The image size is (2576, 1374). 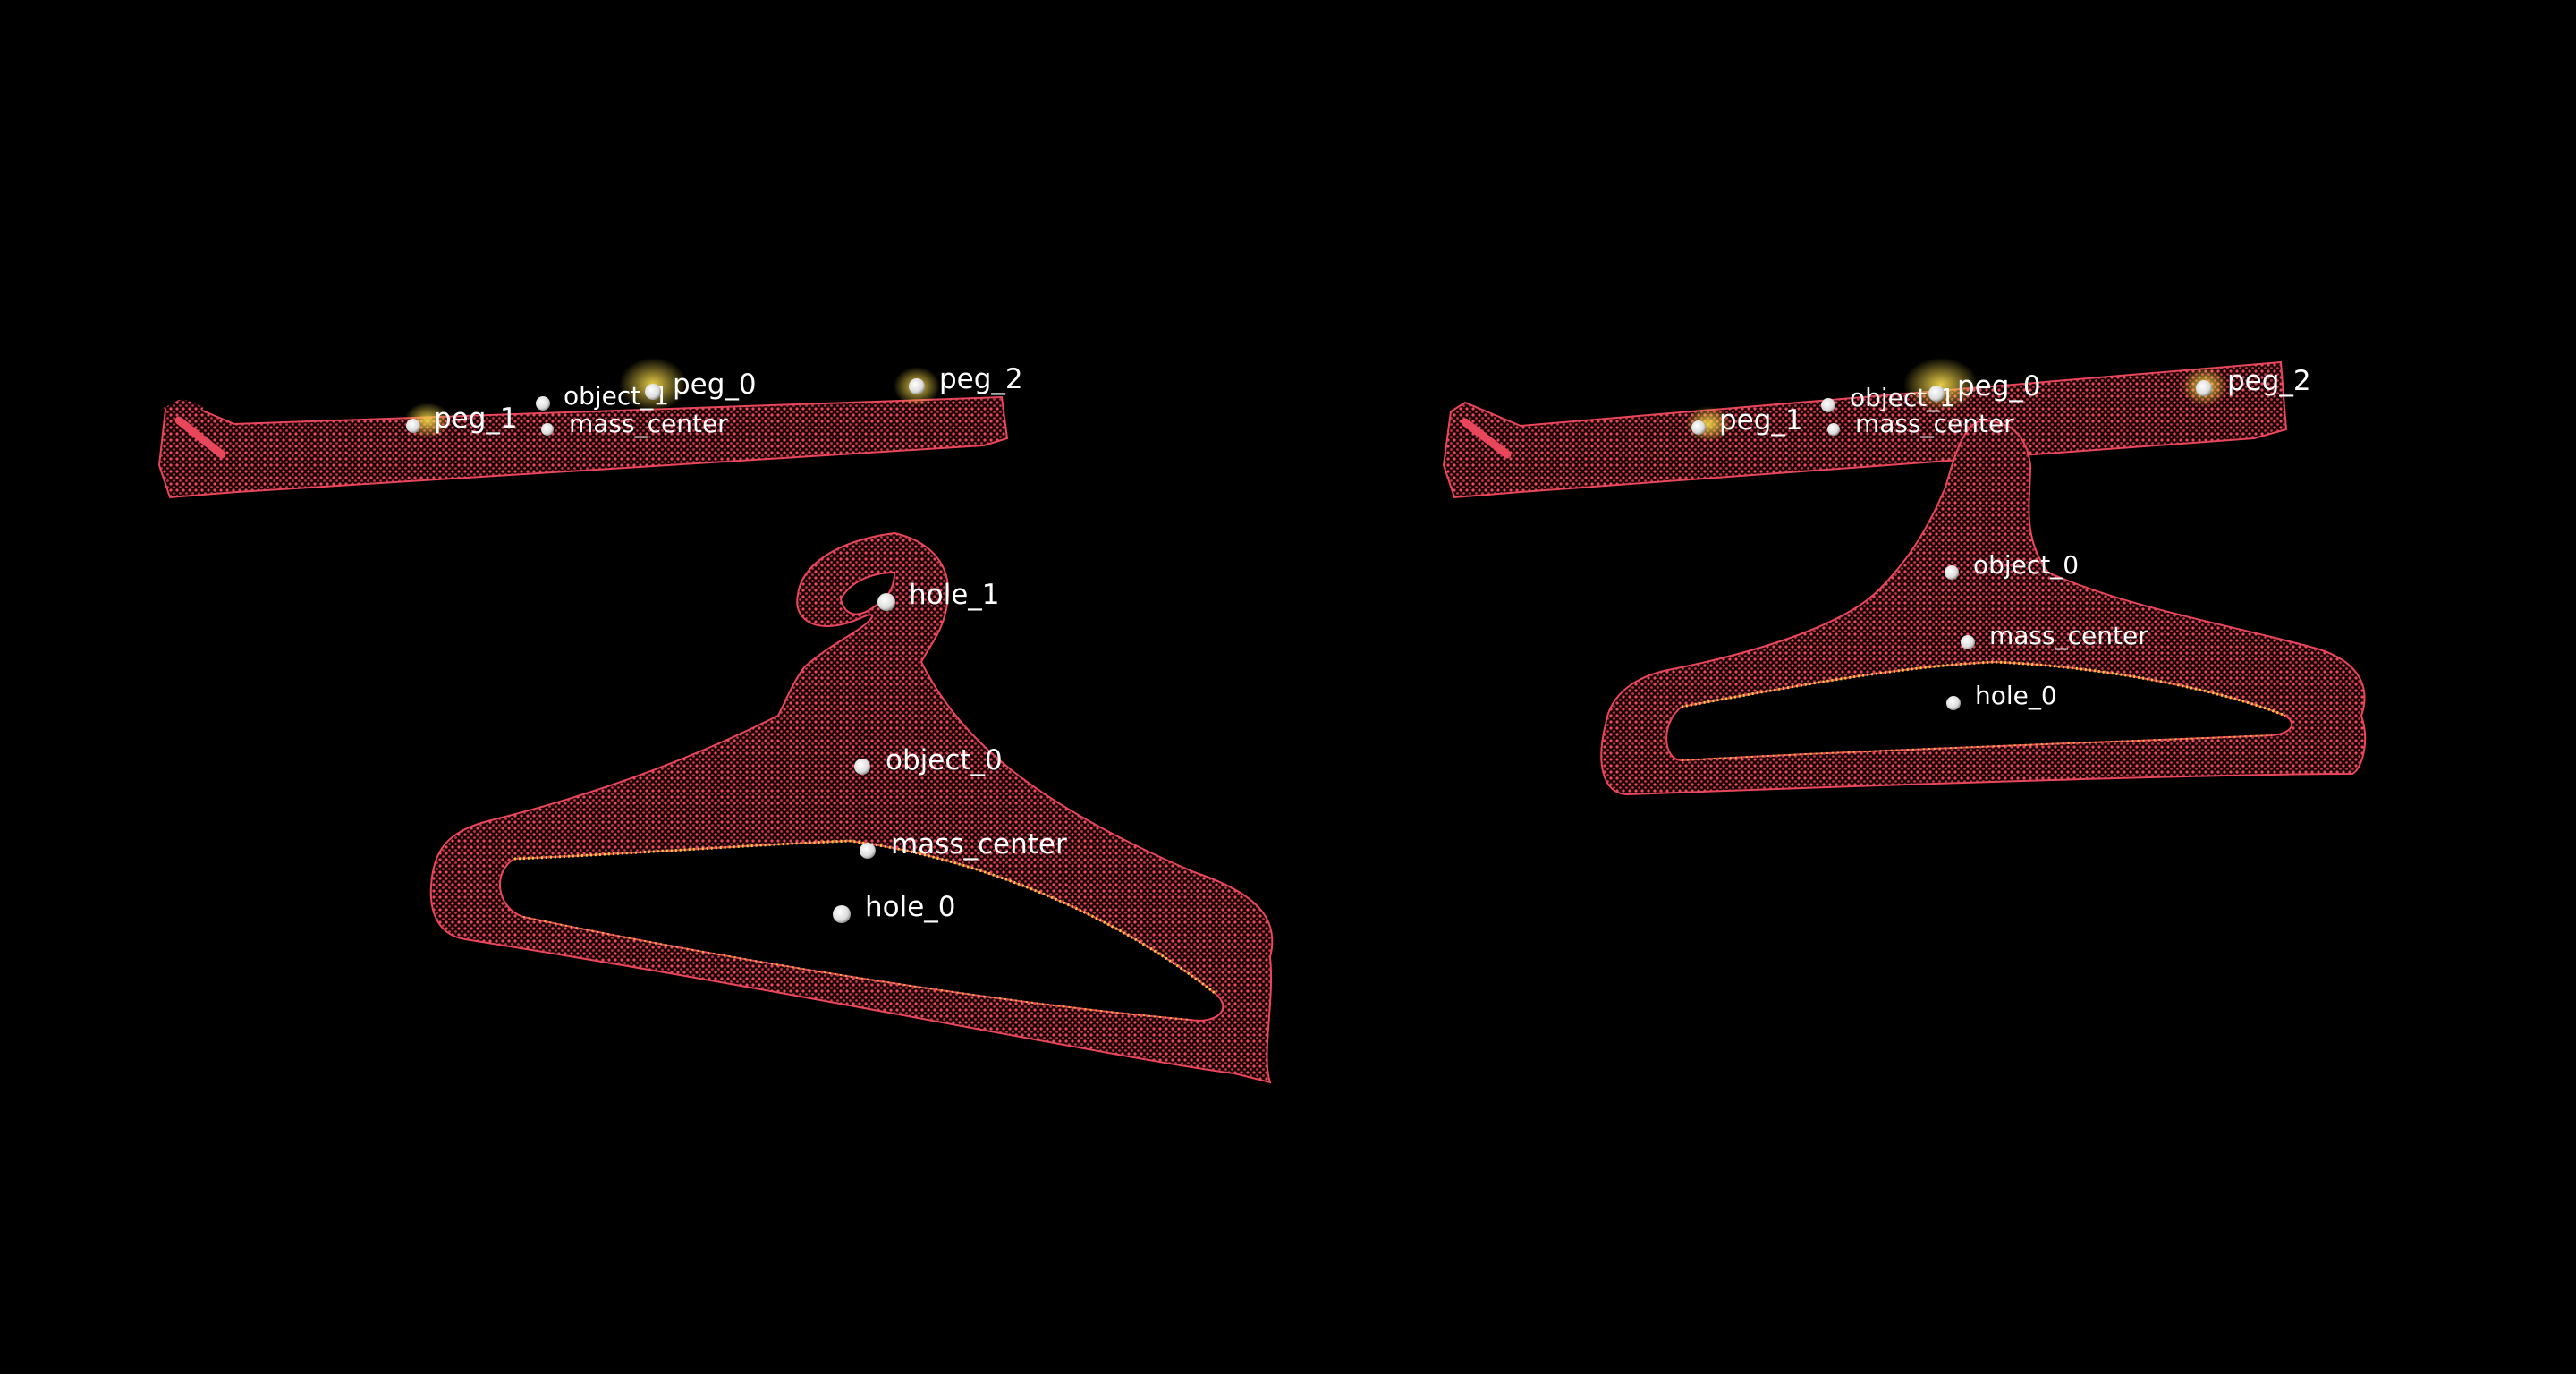 What do you see at coordinates (954, 595) in the screenshot?
I see `keypoint-label: hole_1` at bounding box center [954, 595].